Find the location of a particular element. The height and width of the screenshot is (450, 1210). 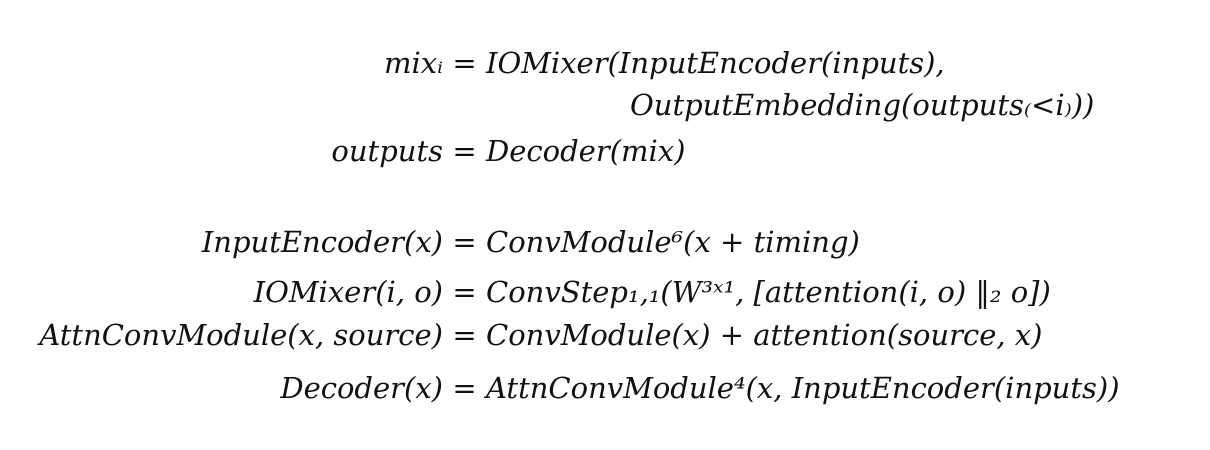

equation-row-outputs: outputs = Decoder(mix) is located at coordinates (605, 151).